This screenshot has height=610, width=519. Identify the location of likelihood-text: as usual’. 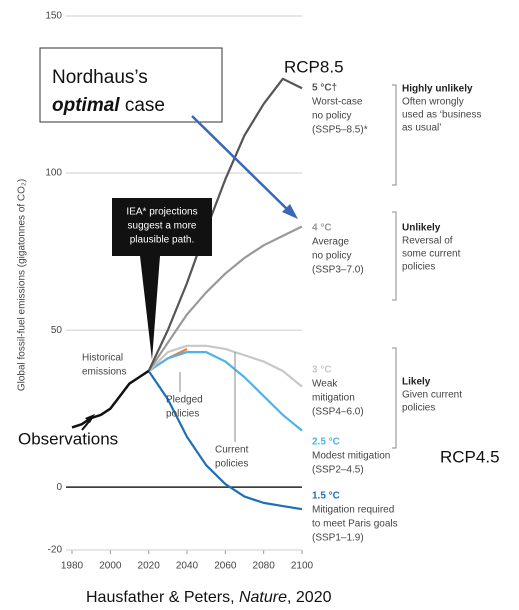
(421, 128).